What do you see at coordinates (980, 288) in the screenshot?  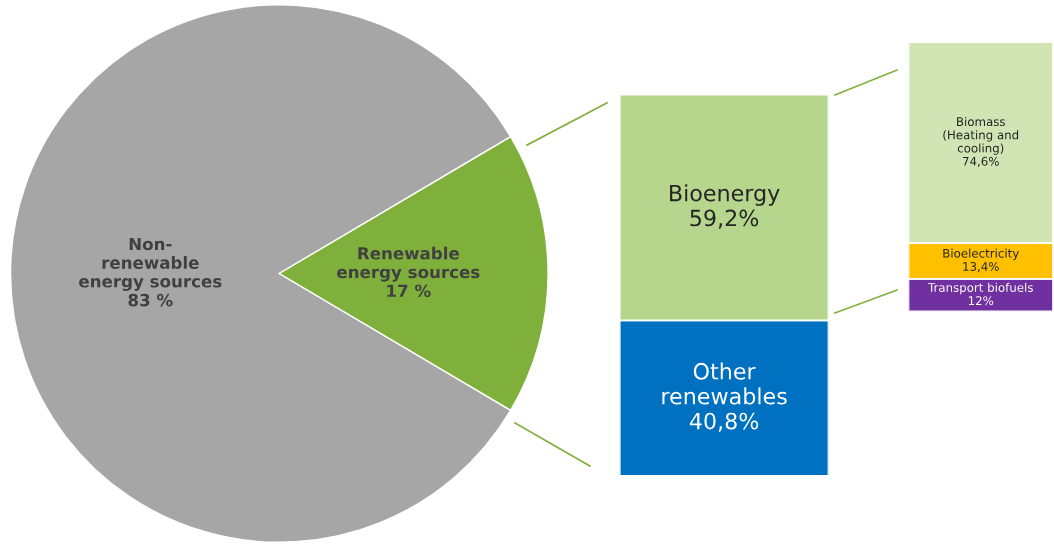 I see `series-label: Transport biofuels` at bounding box center [980, 288].